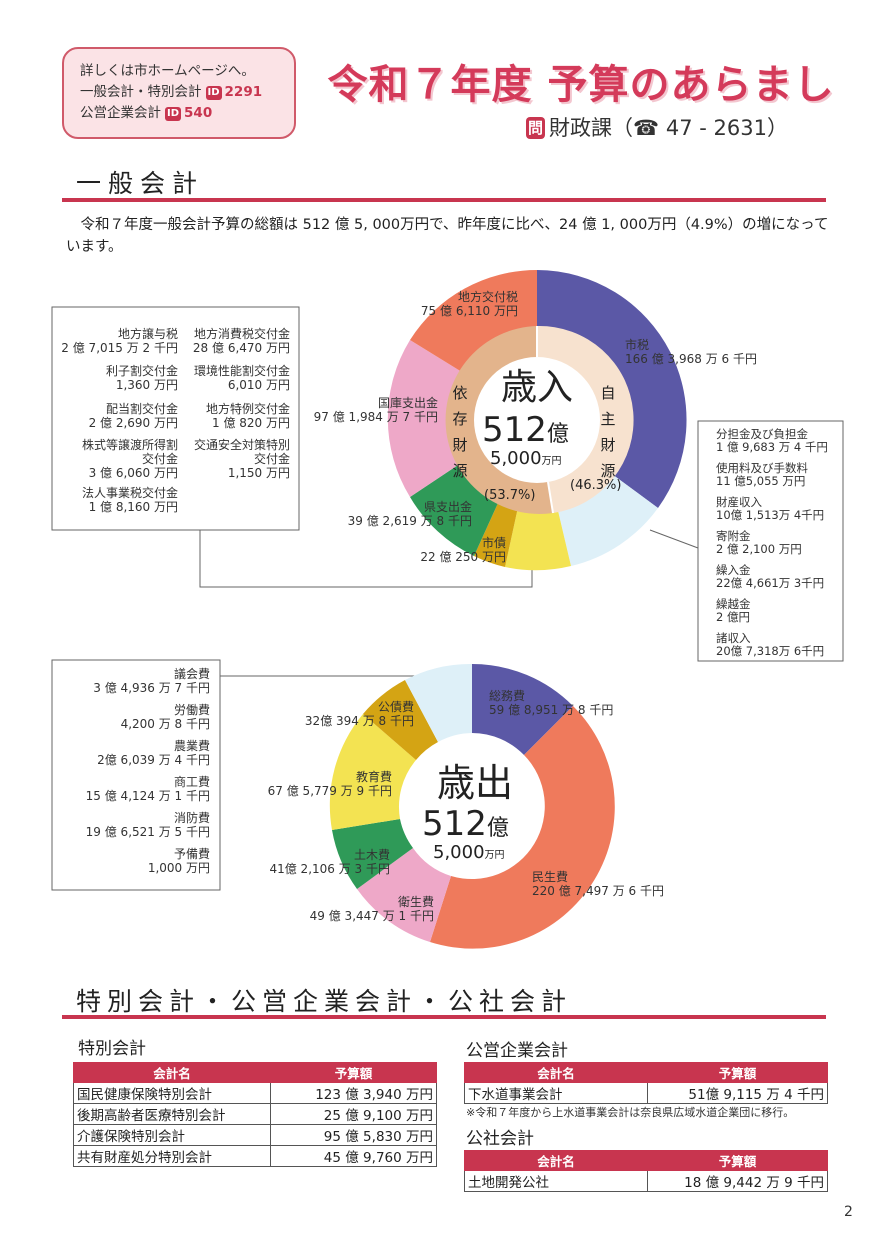 This screenshot has width=874, height=1236. Describe the element at coordinates (241, 348) in the screenshot. I see `item-amount: 28 億 6,470 万円` at that location.